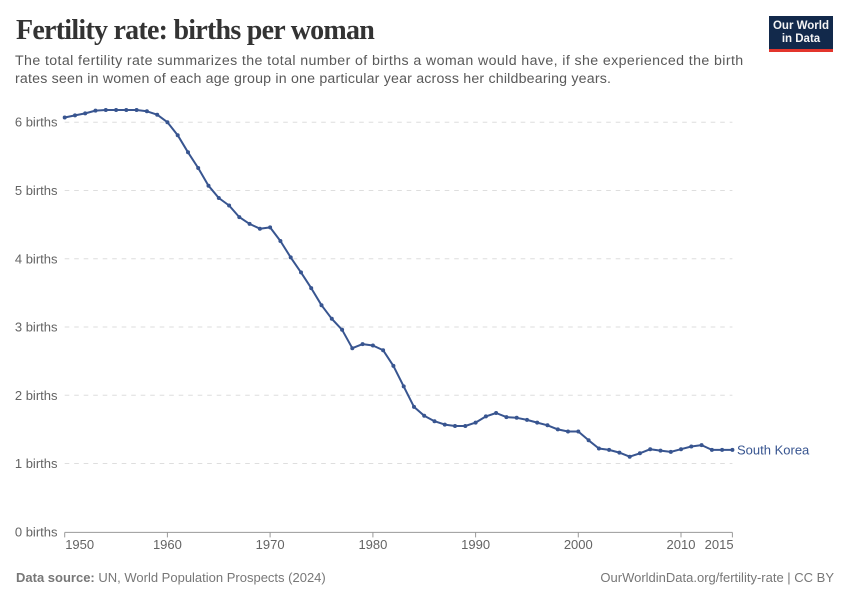 This screenshot has width=850, height=600. What do you see at coordinates (36, 122) in the screenshot?
I see `svg-text: 6 births` at bounding box center [36, 122].